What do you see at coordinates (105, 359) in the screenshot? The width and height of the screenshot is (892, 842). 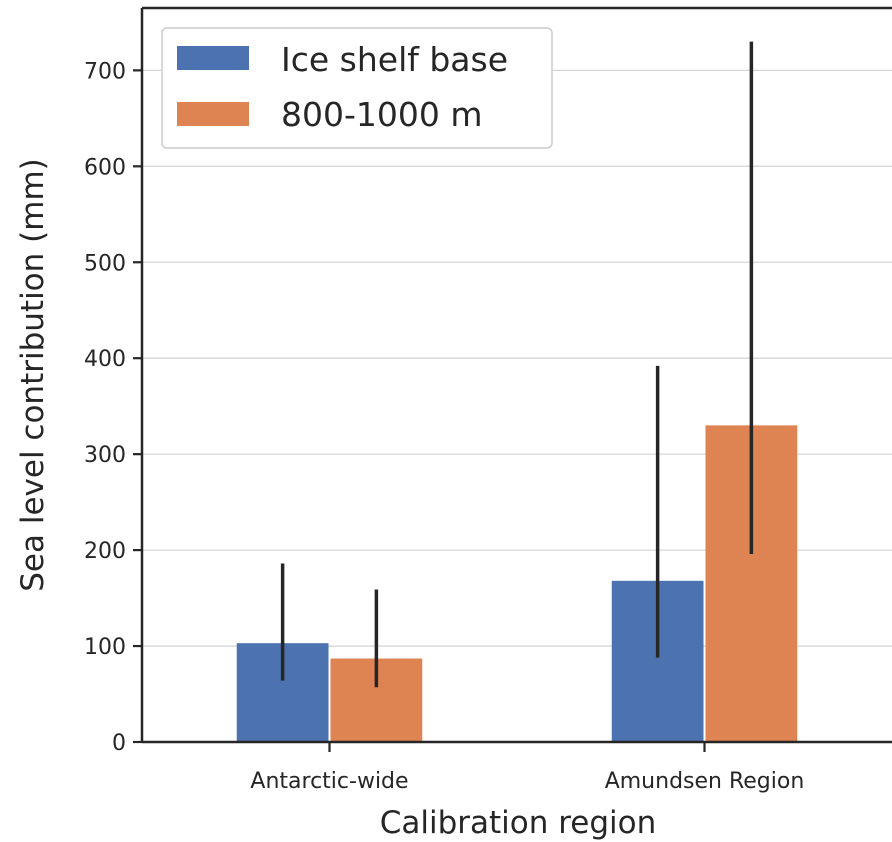 I see `y-tick-label-400: 400` at bounding box center [105, 359].